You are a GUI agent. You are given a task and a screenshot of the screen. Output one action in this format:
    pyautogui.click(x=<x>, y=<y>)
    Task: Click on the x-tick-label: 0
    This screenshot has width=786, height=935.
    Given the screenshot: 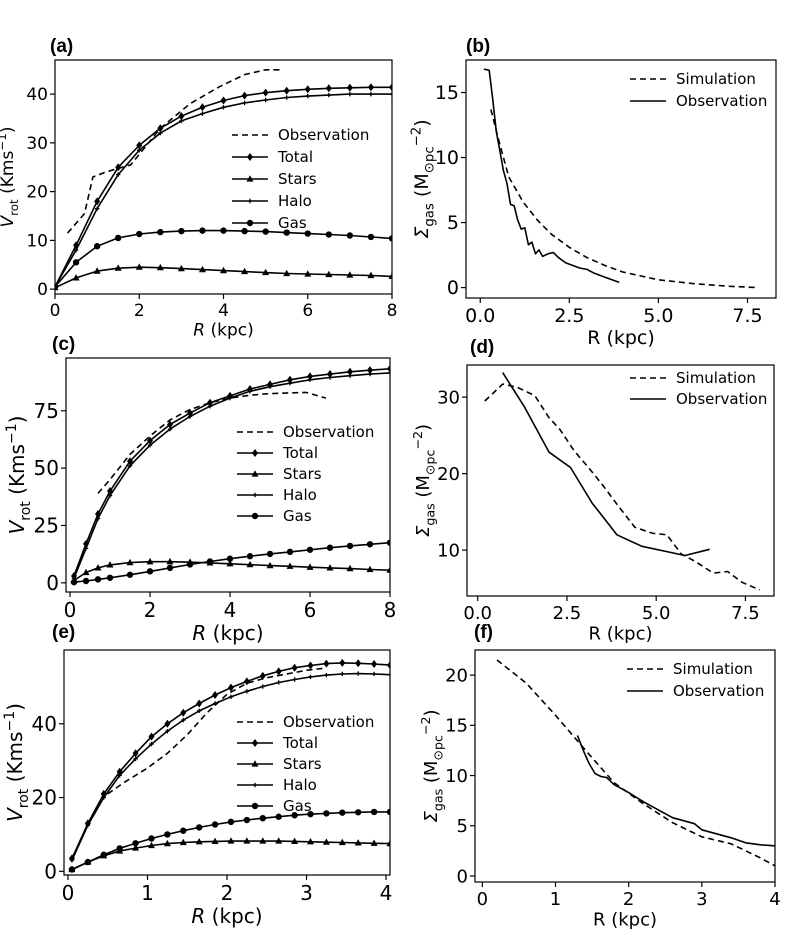 What is the action you would take?
    pyautogui.click(x=55, y=311)
    